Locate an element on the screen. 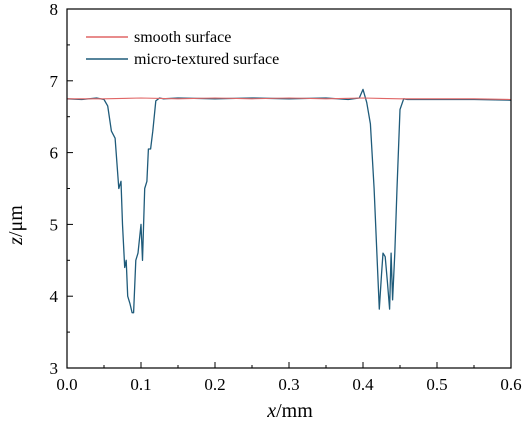  y-tick-label: 3 is located at coordinates (54, 368).